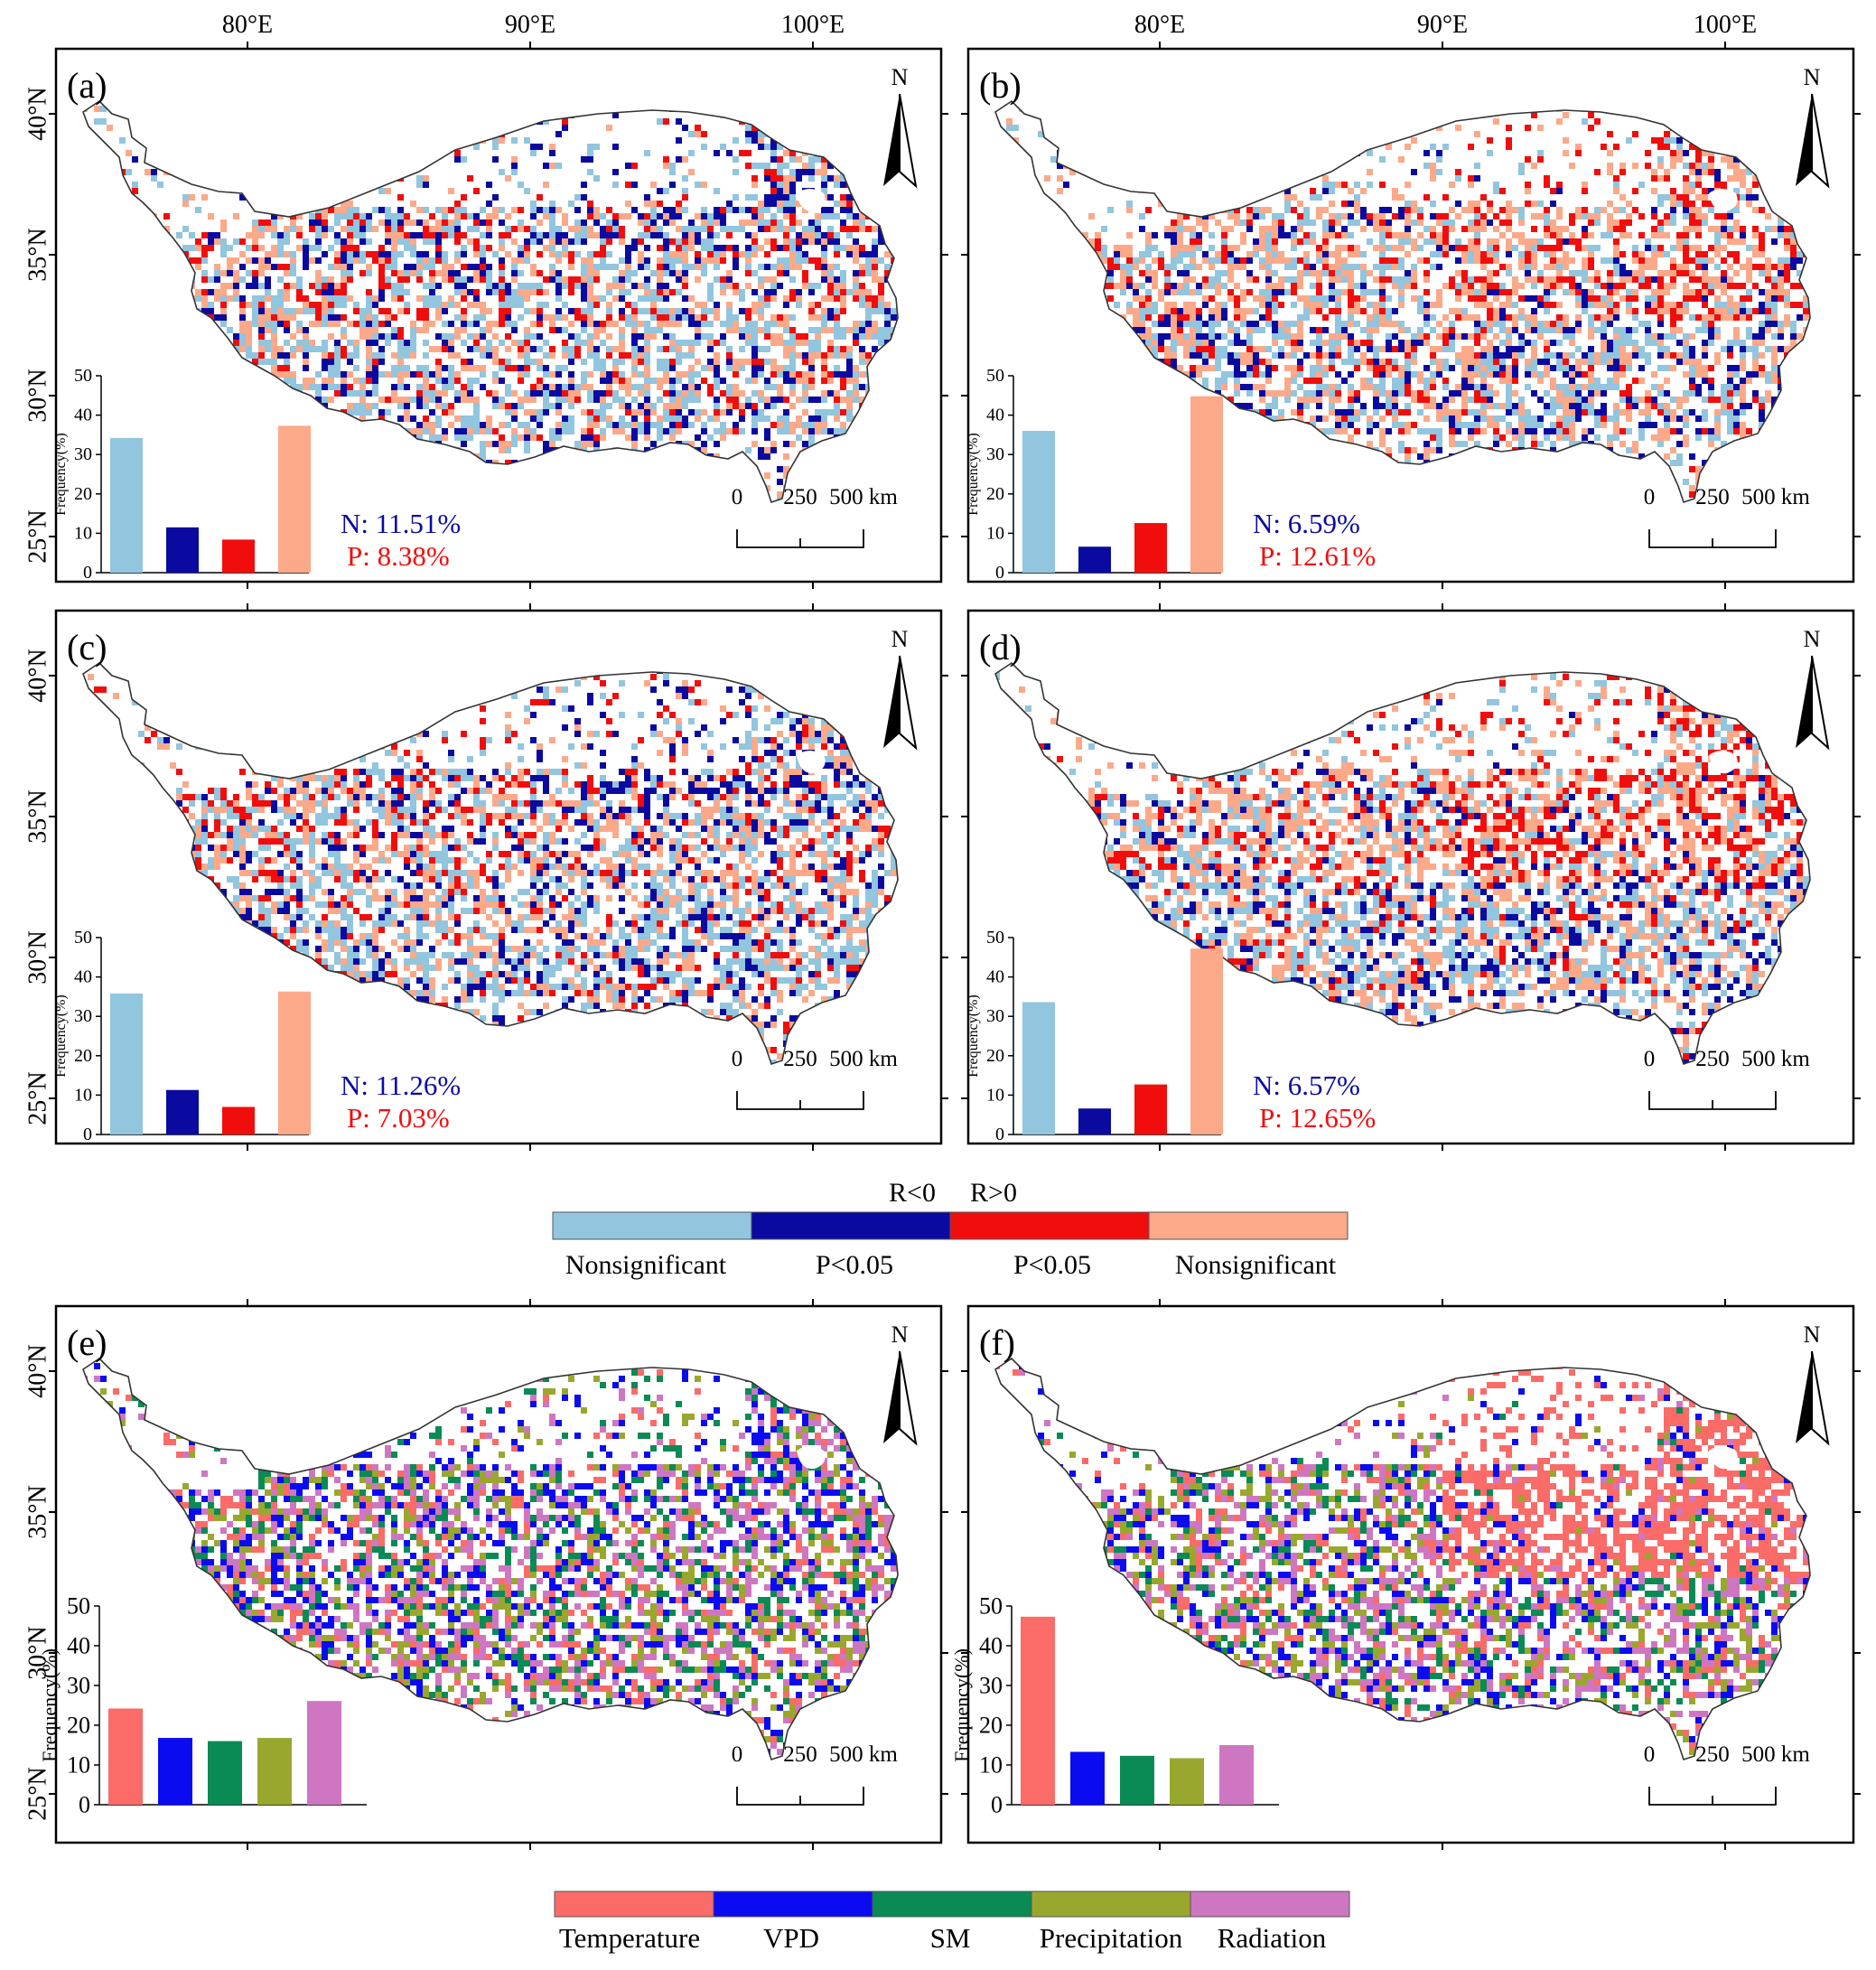  I want to click on legend-label-radiation: Radiation, so click(1272, 1938).